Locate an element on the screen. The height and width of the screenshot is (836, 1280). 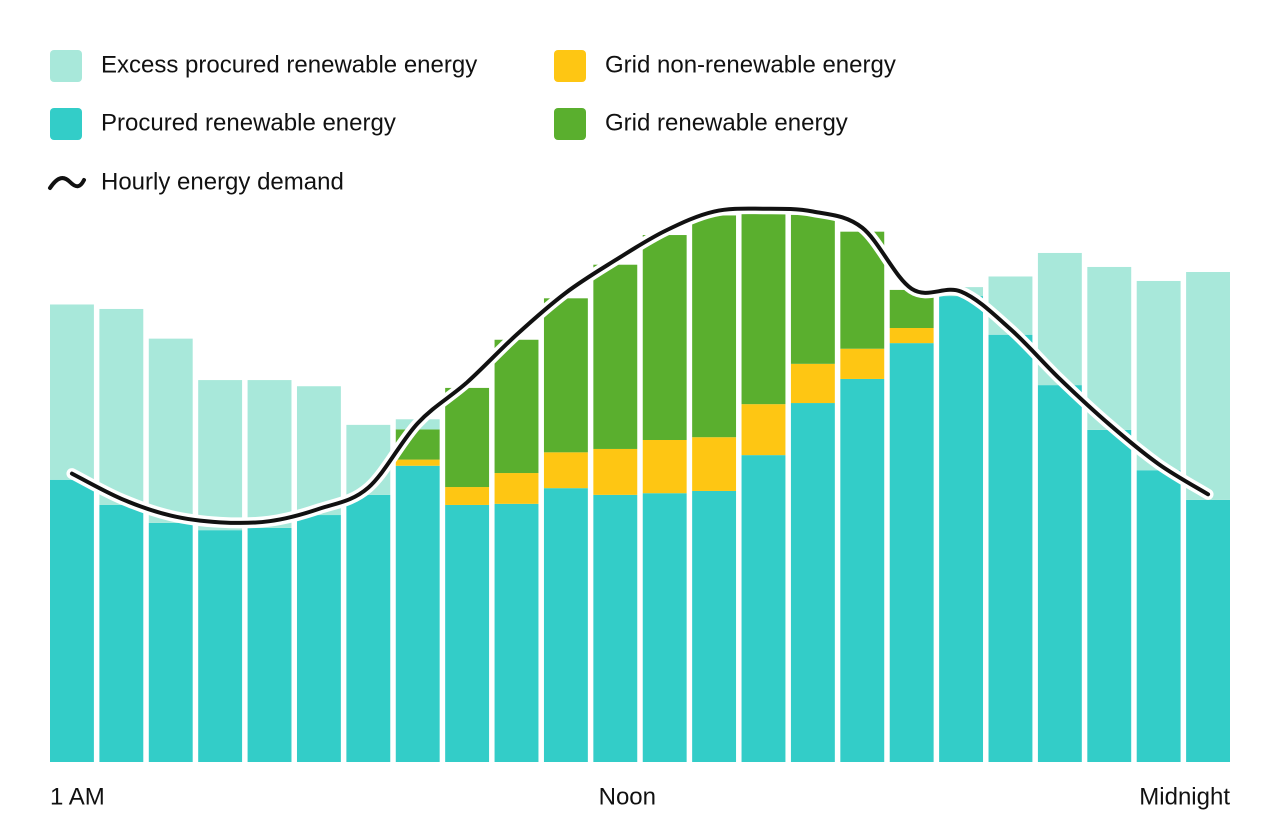
legend-line is located at coordinates (67, 183).